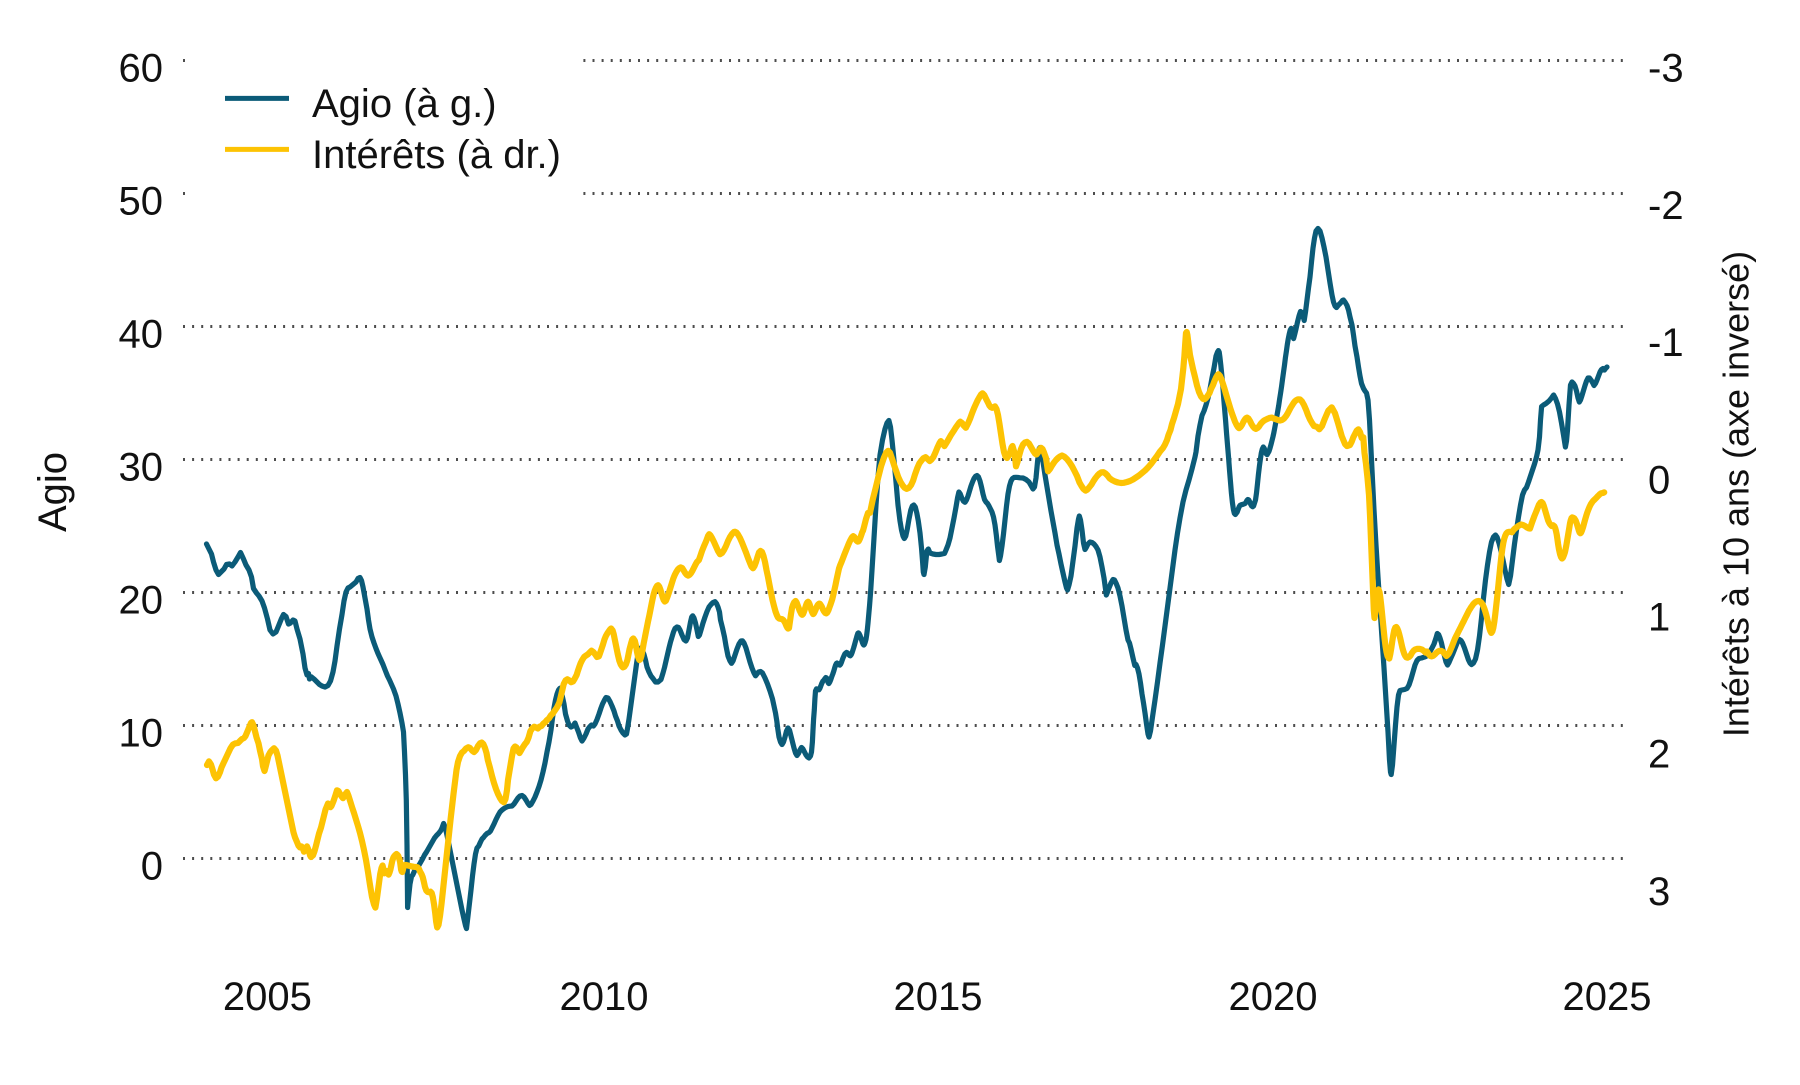 Image resolution: width=1800 pixels, height=1085 pixels. I want to click on svg-text: 2, so click(1659, 755).